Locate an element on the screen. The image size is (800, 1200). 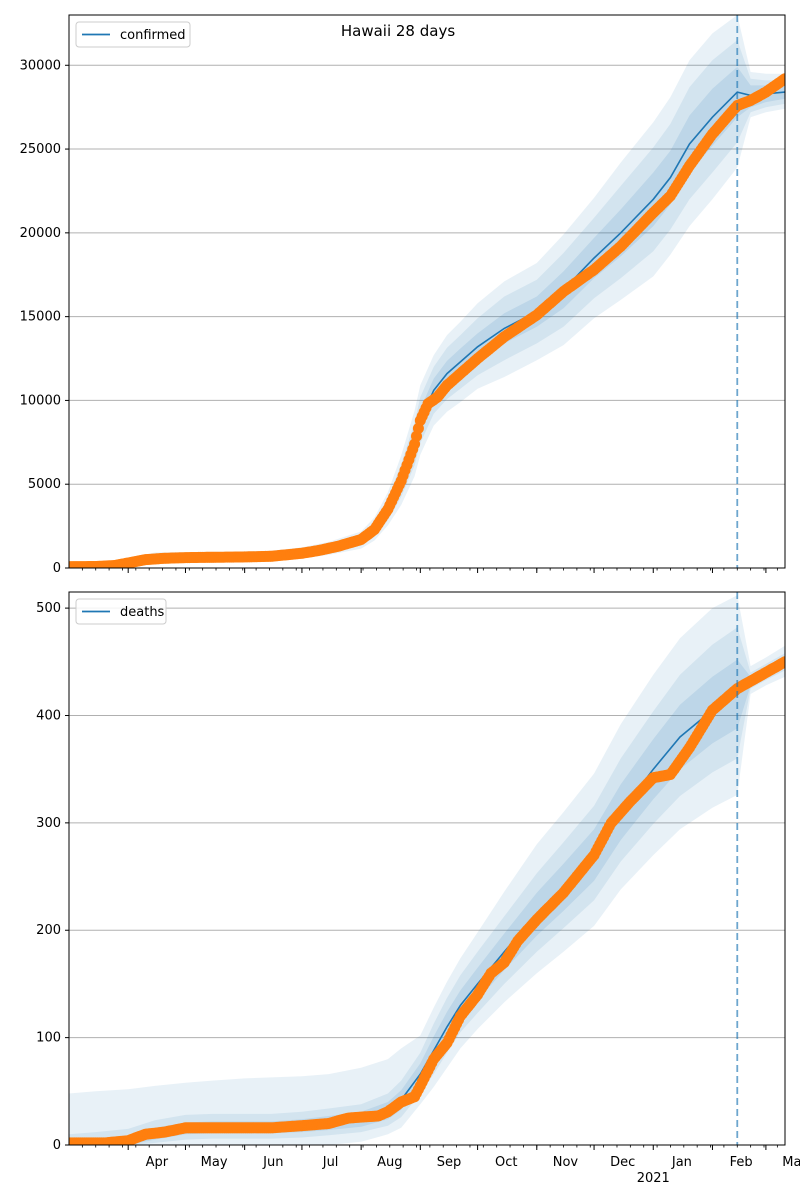
y-tick-label: 400 is located at coordinates (48, 715).